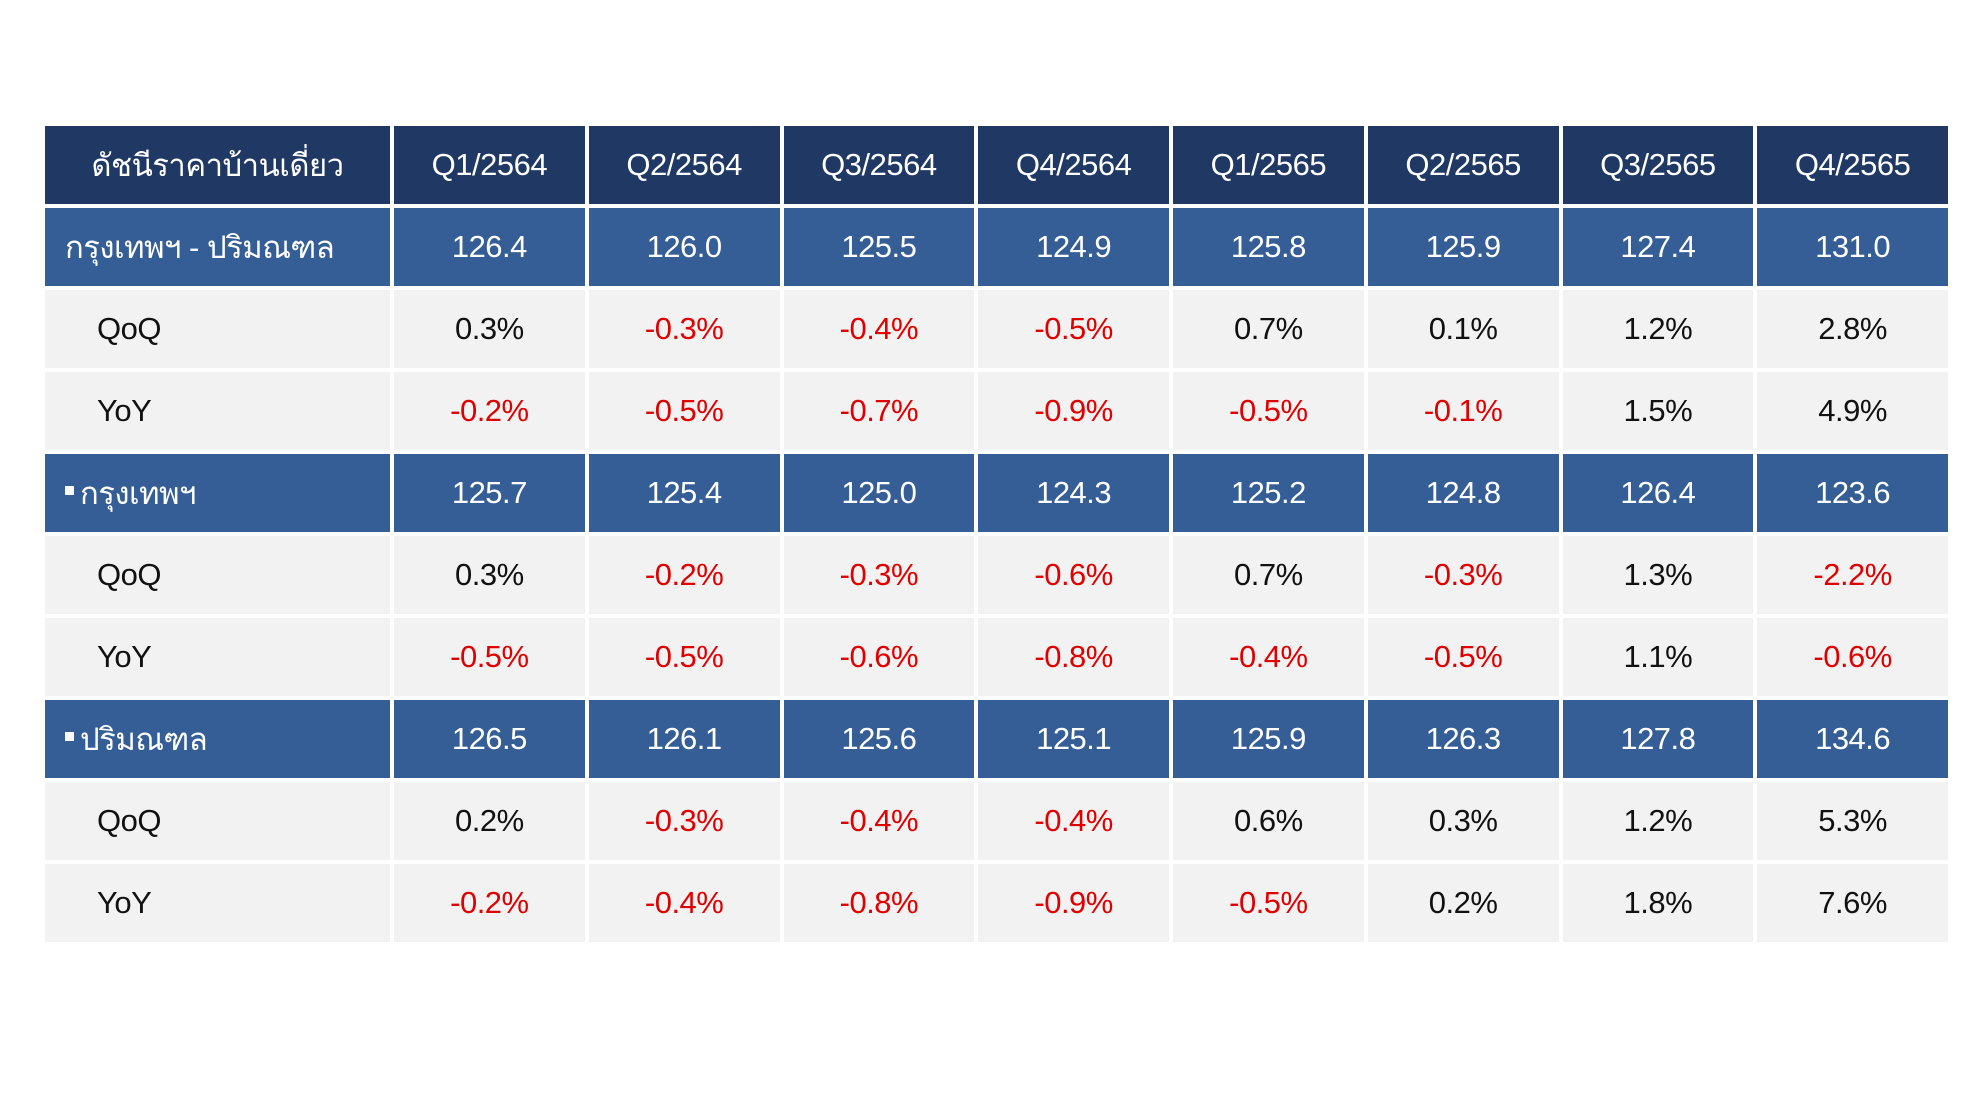 The width and height of the screenshot is (1976, 1111). Describe the element at coordinates (879, 411) in the screenshot. I see `table-cell-value: -0.7%` at that location.